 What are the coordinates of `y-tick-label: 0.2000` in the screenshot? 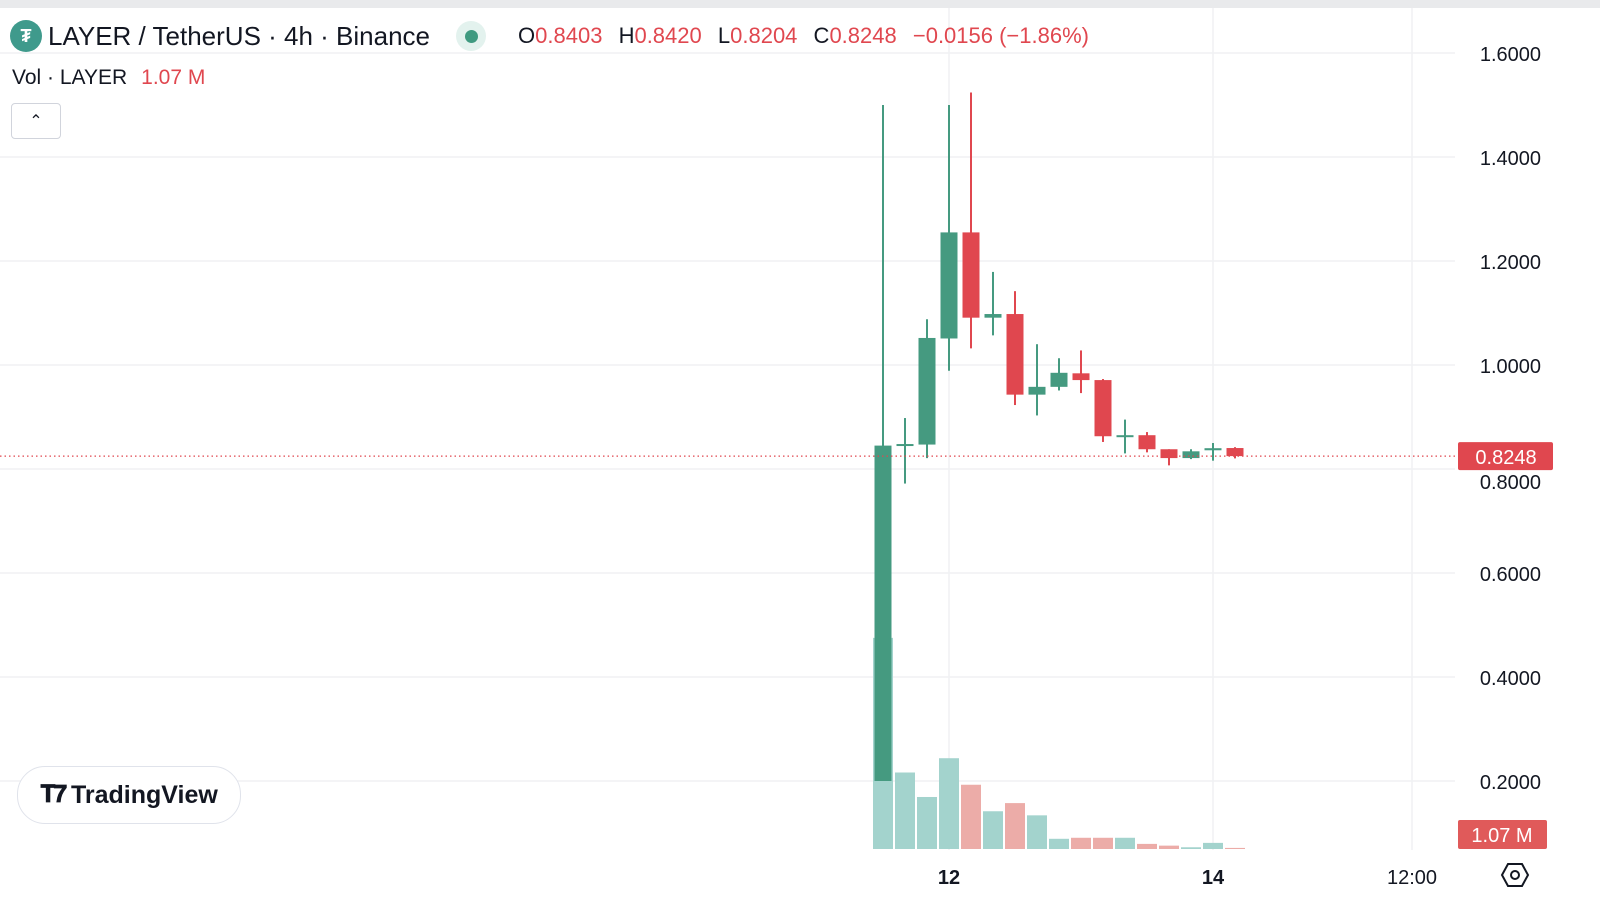 It's located at (1510, 783).